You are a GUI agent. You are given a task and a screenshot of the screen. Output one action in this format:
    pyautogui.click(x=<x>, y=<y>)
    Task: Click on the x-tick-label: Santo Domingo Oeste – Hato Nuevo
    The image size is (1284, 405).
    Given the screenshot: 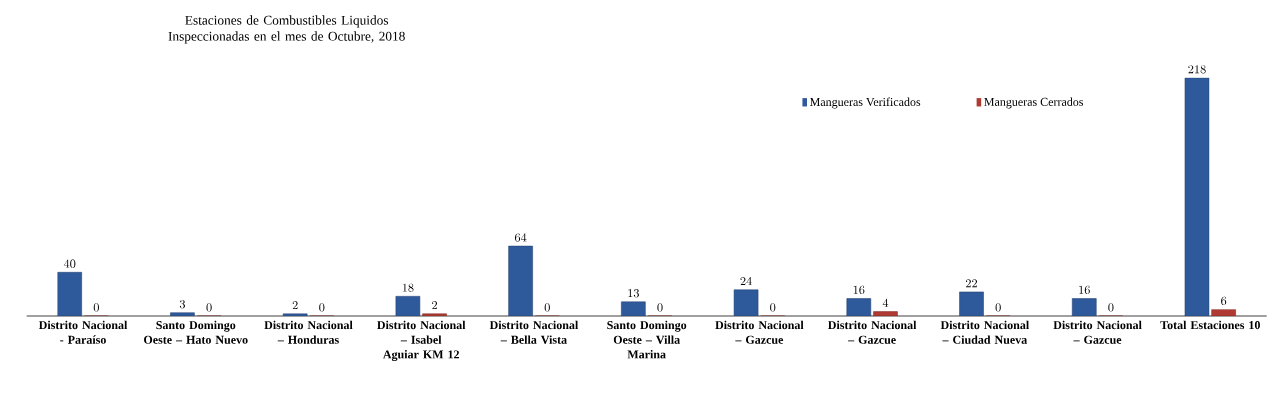 What is the action you would take?
    pyautogui.click(x=196, y=332)
    